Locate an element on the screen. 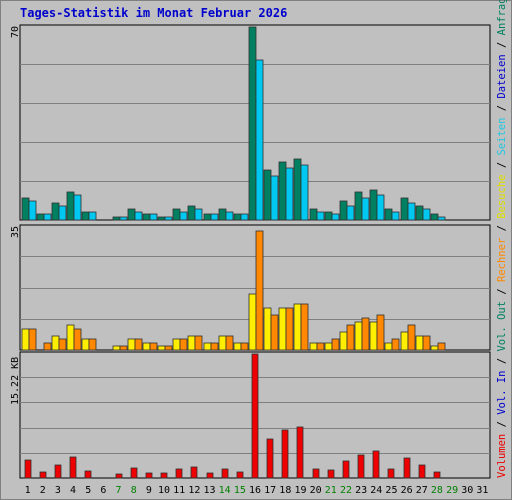 This screenshot has height=500, width=512. x-tick-day-17: 17 is located at coordinates (270, 490).